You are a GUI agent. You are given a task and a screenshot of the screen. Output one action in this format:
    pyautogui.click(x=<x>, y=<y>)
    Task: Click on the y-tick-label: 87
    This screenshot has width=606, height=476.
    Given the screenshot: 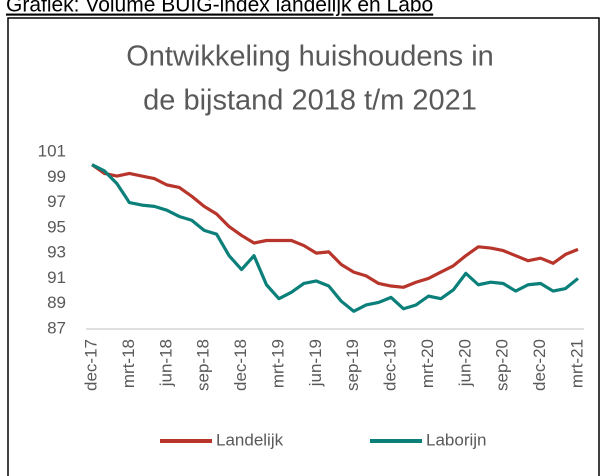 What is the action you would take?
    pyautogui.click(x=56, y=327)
    